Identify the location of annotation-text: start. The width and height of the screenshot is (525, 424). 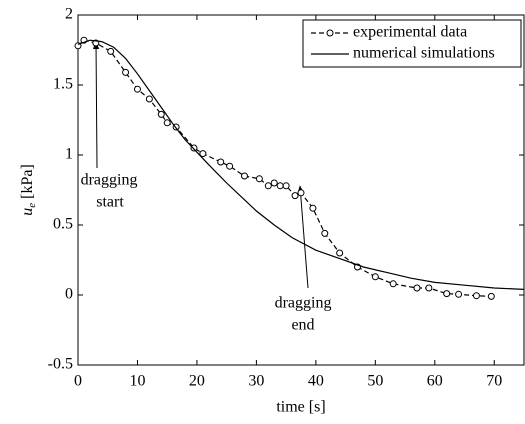
(110, 202).